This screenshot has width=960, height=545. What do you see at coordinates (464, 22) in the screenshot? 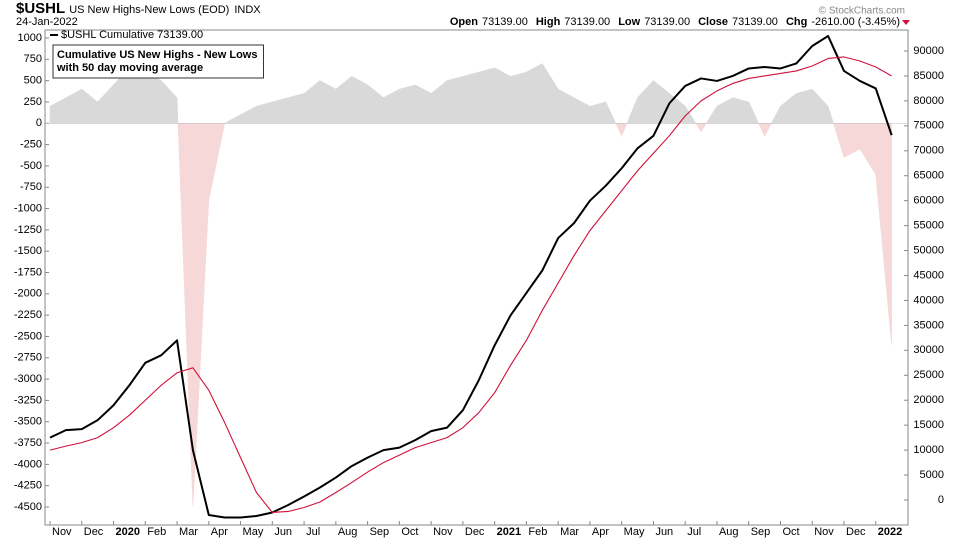
I see `quote-label: Open` at bounding box center [464, 22].